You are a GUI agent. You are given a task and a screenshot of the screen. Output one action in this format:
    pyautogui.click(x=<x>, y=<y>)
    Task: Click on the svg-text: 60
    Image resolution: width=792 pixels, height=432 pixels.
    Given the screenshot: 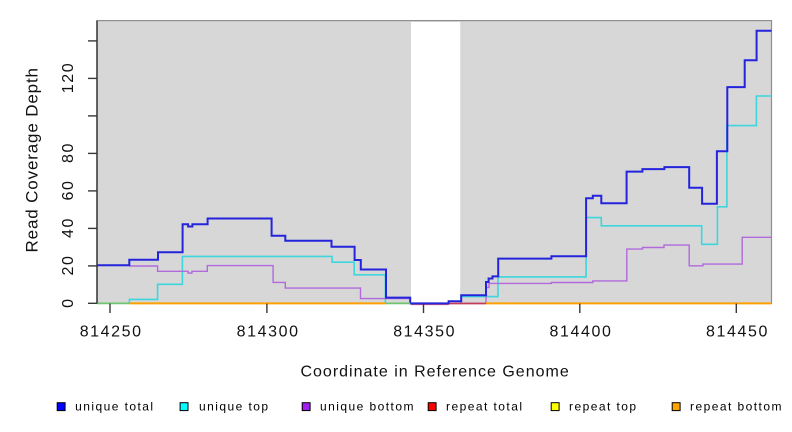 What is the action you would take?
    pyautogui.click(x=68, y=190)
    